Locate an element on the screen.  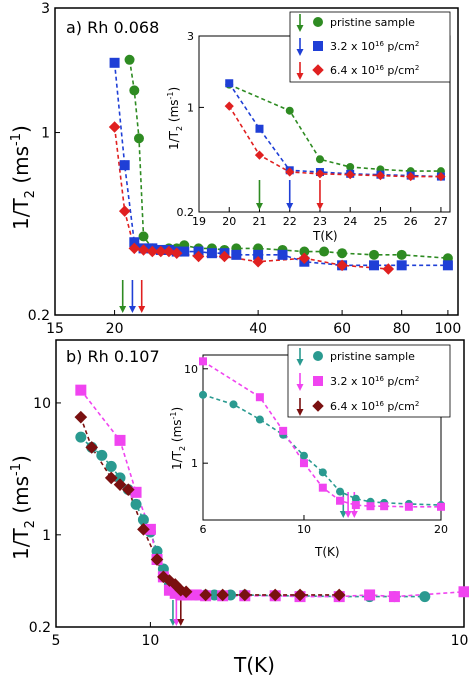
inset-a-xtick-label: 19 is located at coordinates (199, 221).